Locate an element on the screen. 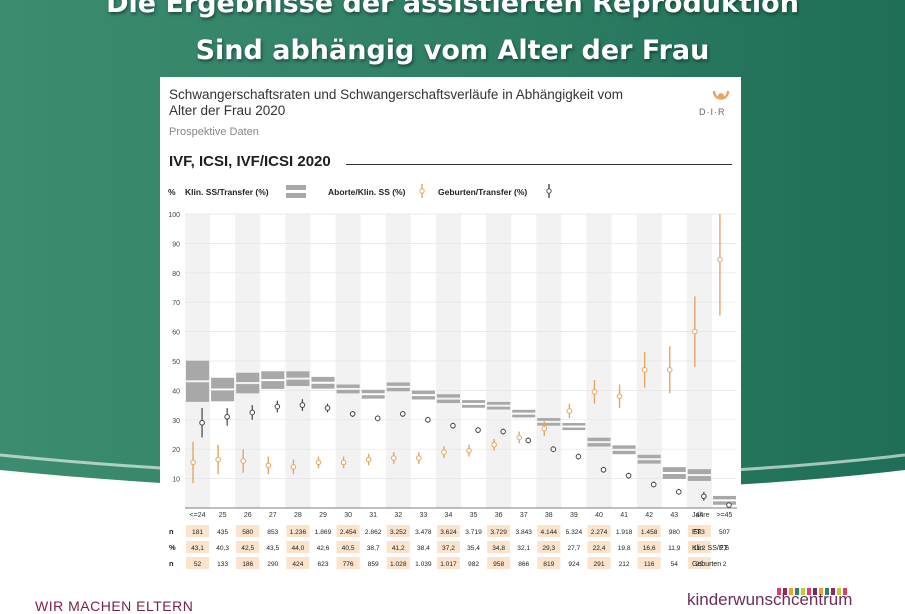  table-cell: 186 is located at coordinates (247, 564).